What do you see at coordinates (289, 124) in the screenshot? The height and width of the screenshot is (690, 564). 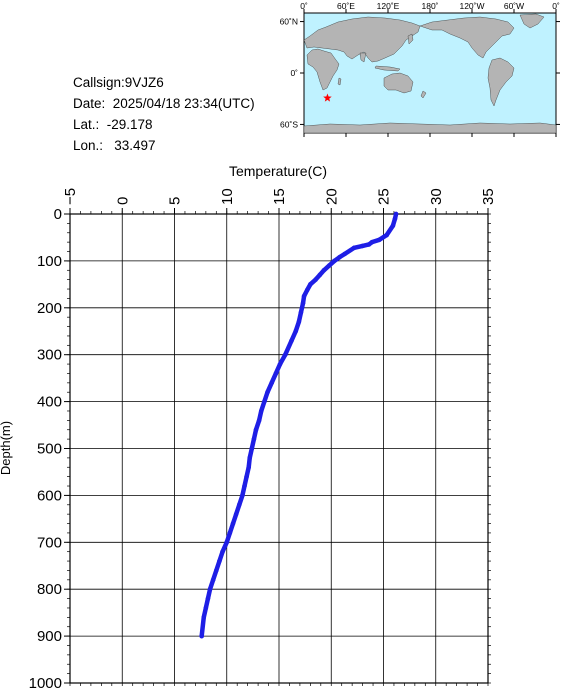 I see `map-lat-label: 60˚S` at bounding box center [289, 124].